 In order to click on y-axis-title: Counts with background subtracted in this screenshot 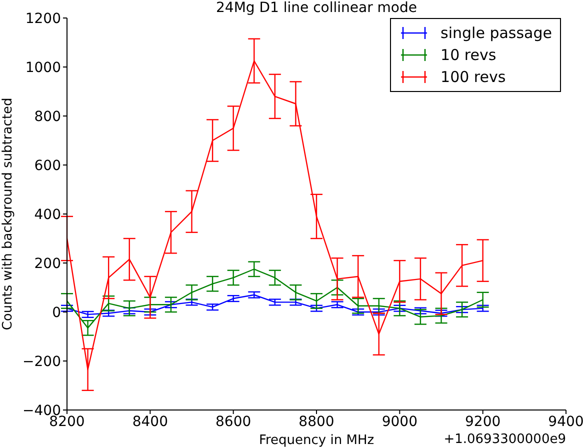, I will do `click(8, 214)`.